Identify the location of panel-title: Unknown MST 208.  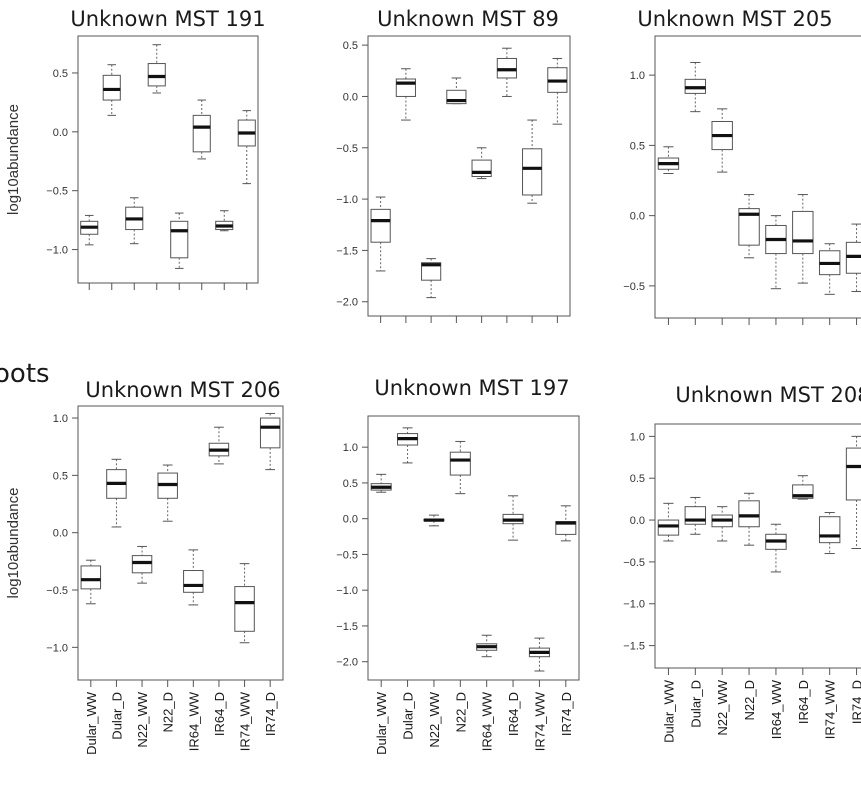
(768, 395).